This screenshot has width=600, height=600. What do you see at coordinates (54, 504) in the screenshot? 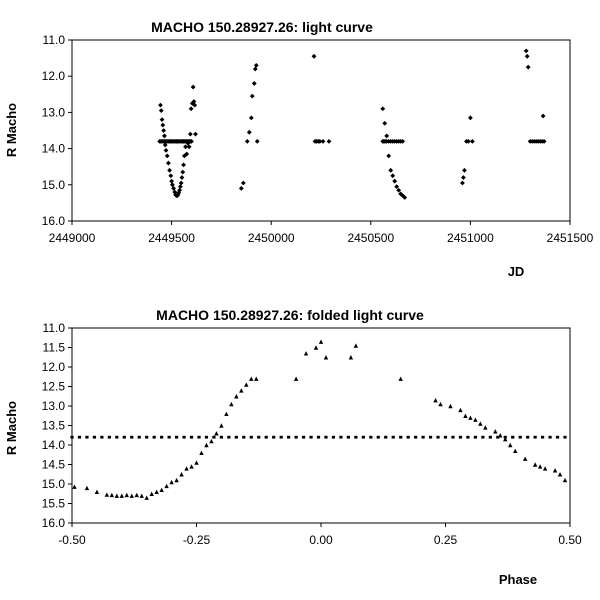
I see `y-tick-label: 15.5` at bounding box center [54, 504].